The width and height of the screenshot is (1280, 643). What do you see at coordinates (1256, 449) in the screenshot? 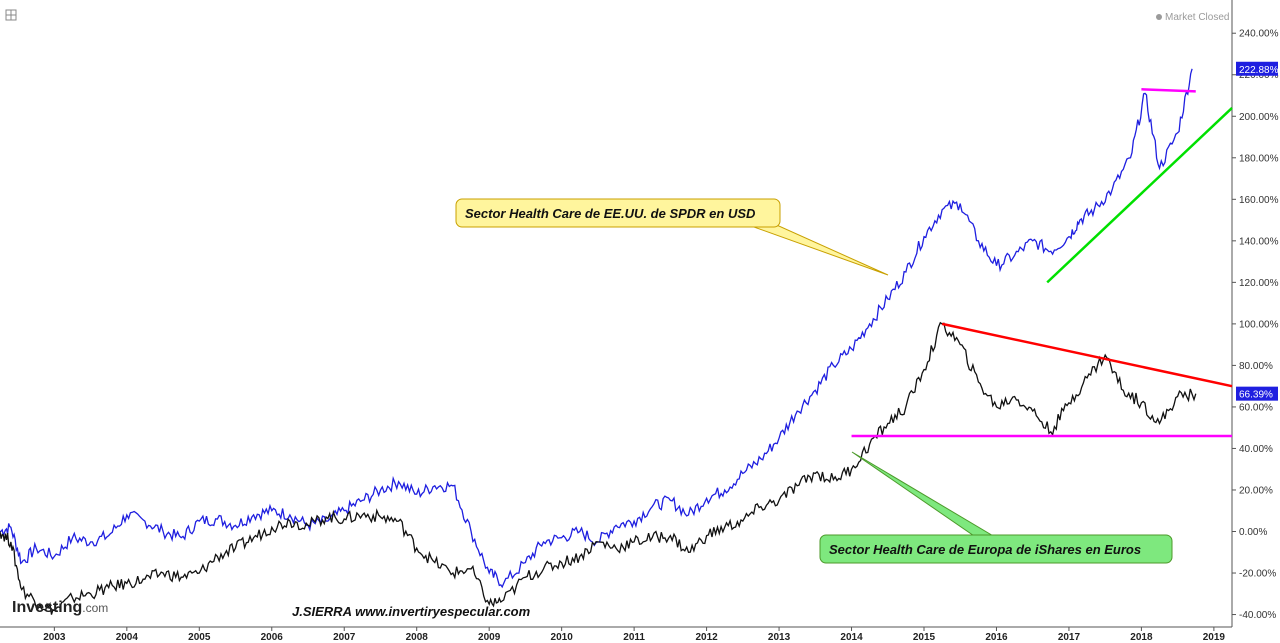
I see `y-tick-label: 40.00%` at bounding box center [1256, 449].